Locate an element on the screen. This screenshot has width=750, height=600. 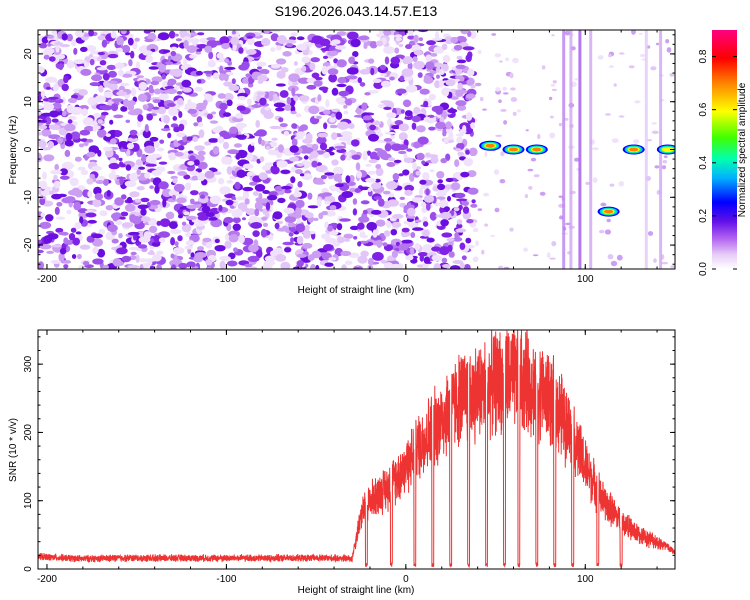
figure-title: S196.2026.043.14.57.E13 is located at coordinates (356, 11).